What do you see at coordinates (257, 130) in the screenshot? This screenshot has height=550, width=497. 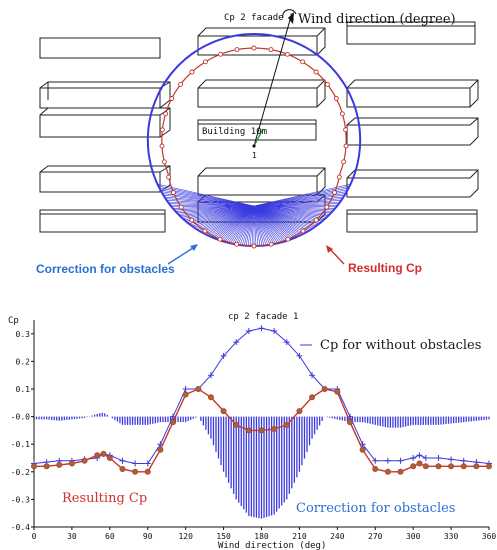 I see `building-target` at bounding box center [257, 130].